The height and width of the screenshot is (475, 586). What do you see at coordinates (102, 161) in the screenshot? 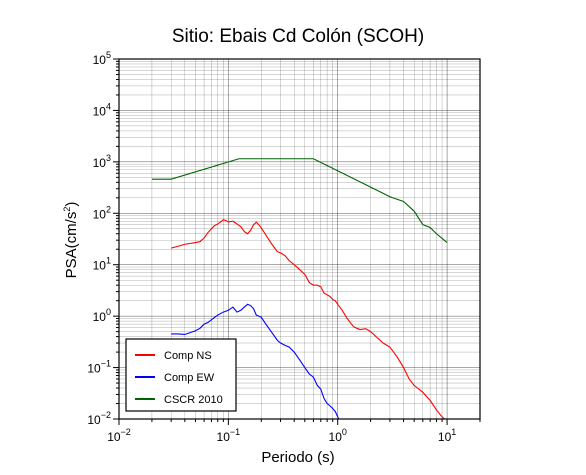
I see `y-tick-label: 10³` at bounding box center [102, 161].